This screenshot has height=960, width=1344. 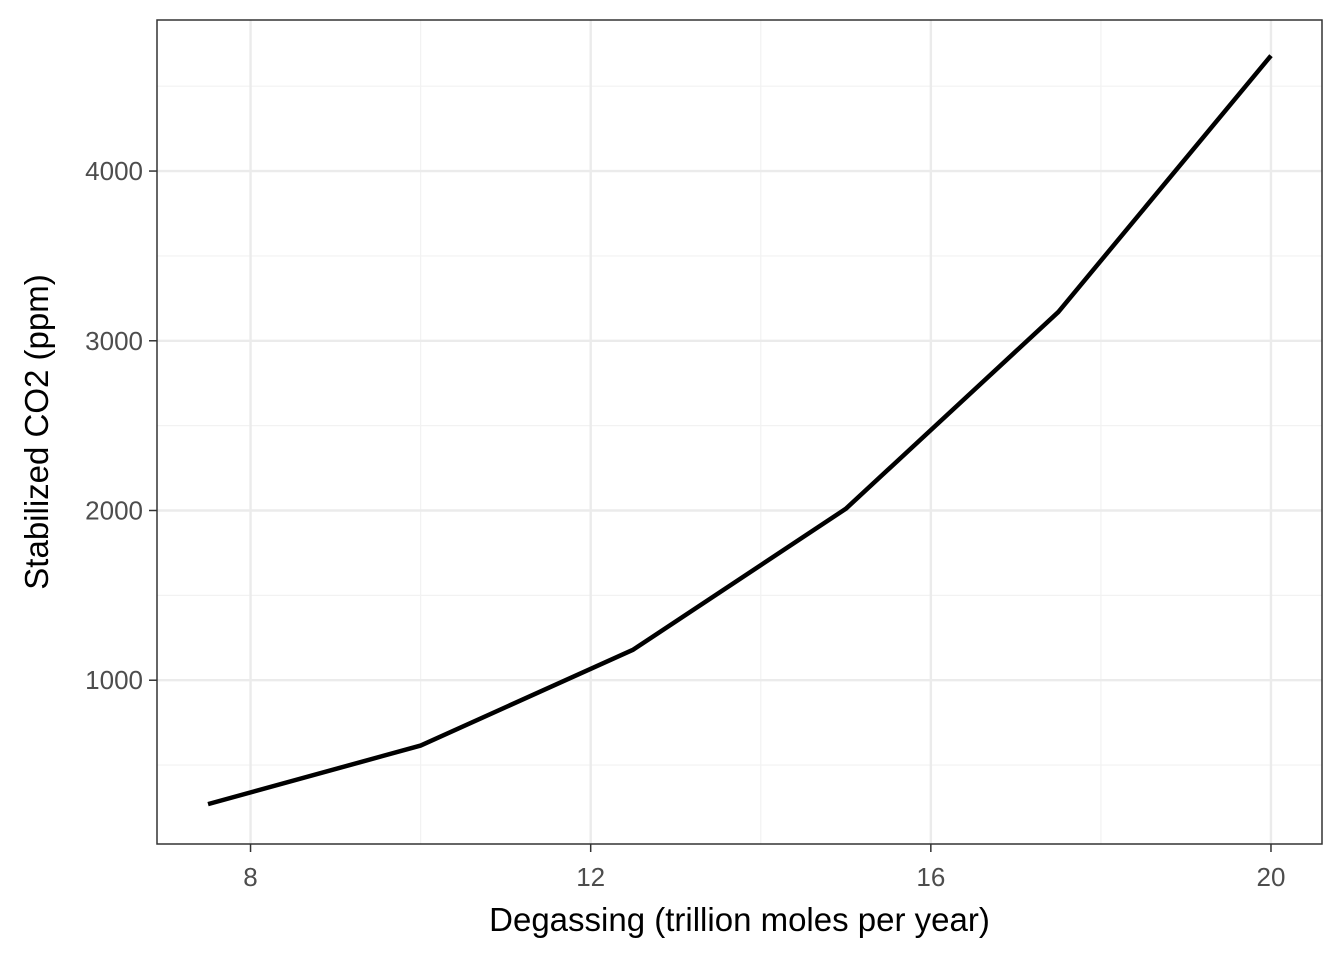 I want to click on y-tick-label: 1000, so click(x=114, y=680).